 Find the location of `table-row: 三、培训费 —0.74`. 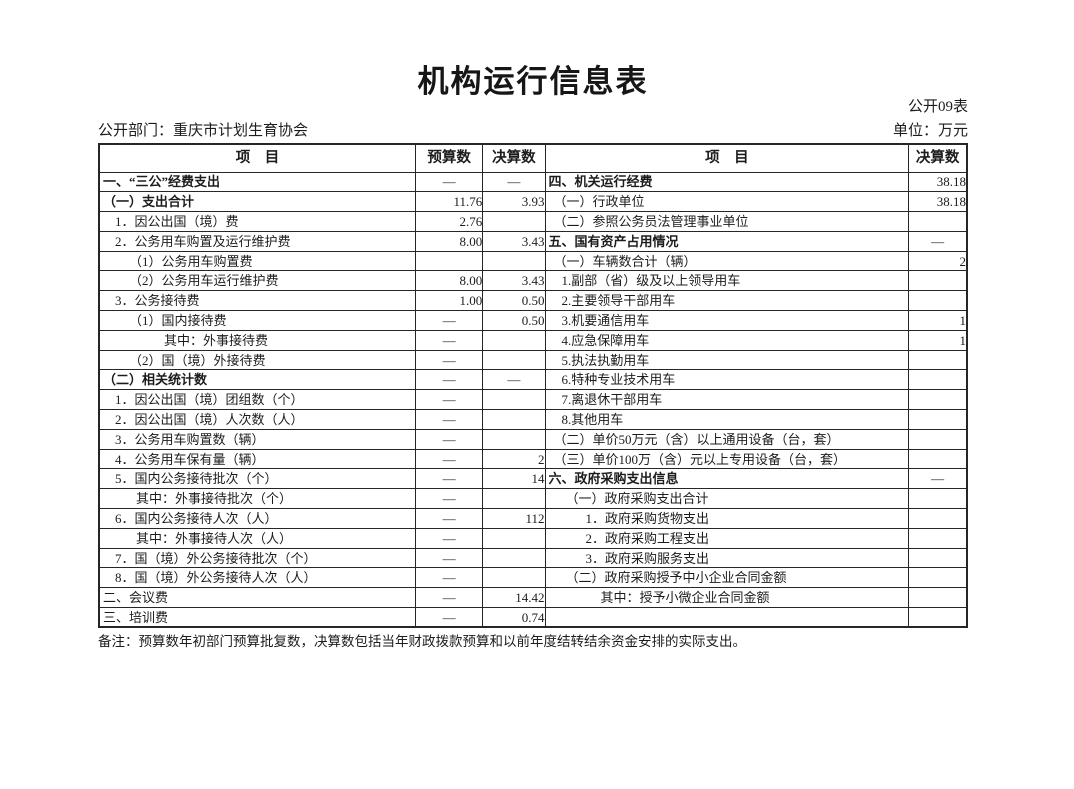

table-row: 三、培训费 —0.74 is located at coordinates (533, 617).